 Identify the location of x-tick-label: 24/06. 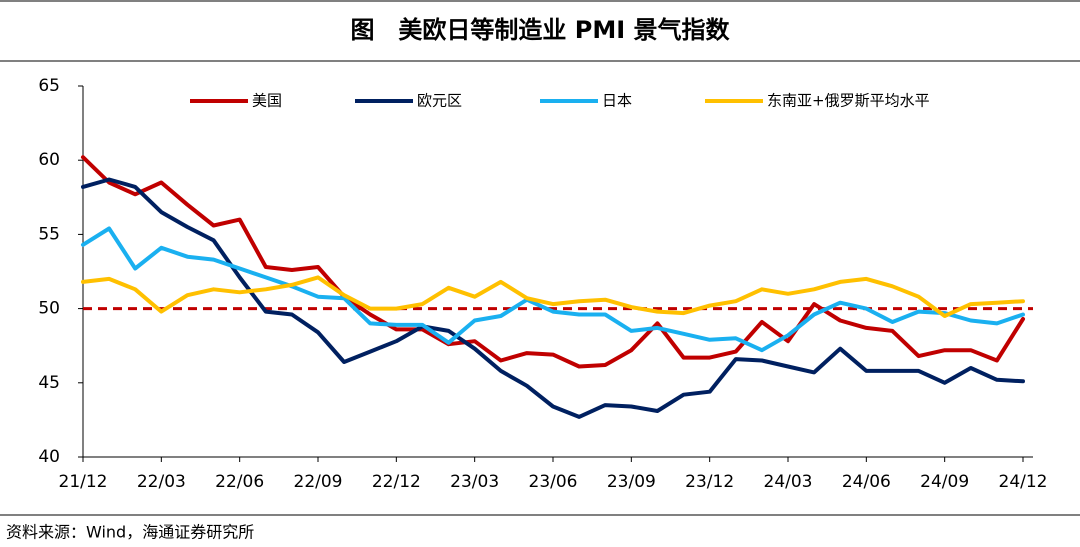
(866, 482).